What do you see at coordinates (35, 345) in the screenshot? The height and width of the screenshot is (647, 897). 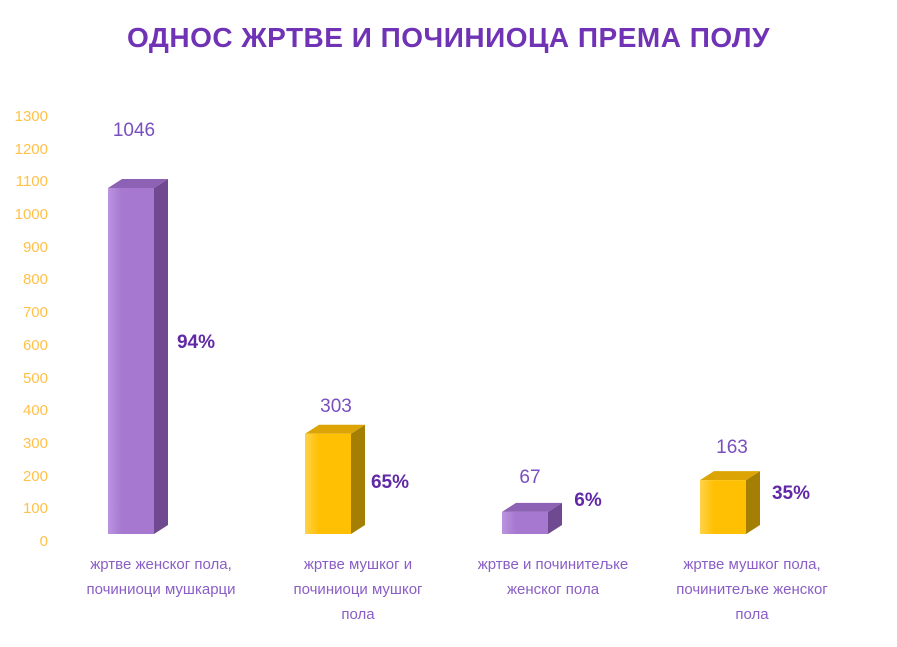 I see `y-axis-tick-label: 600` at bounding box center [35, 345].